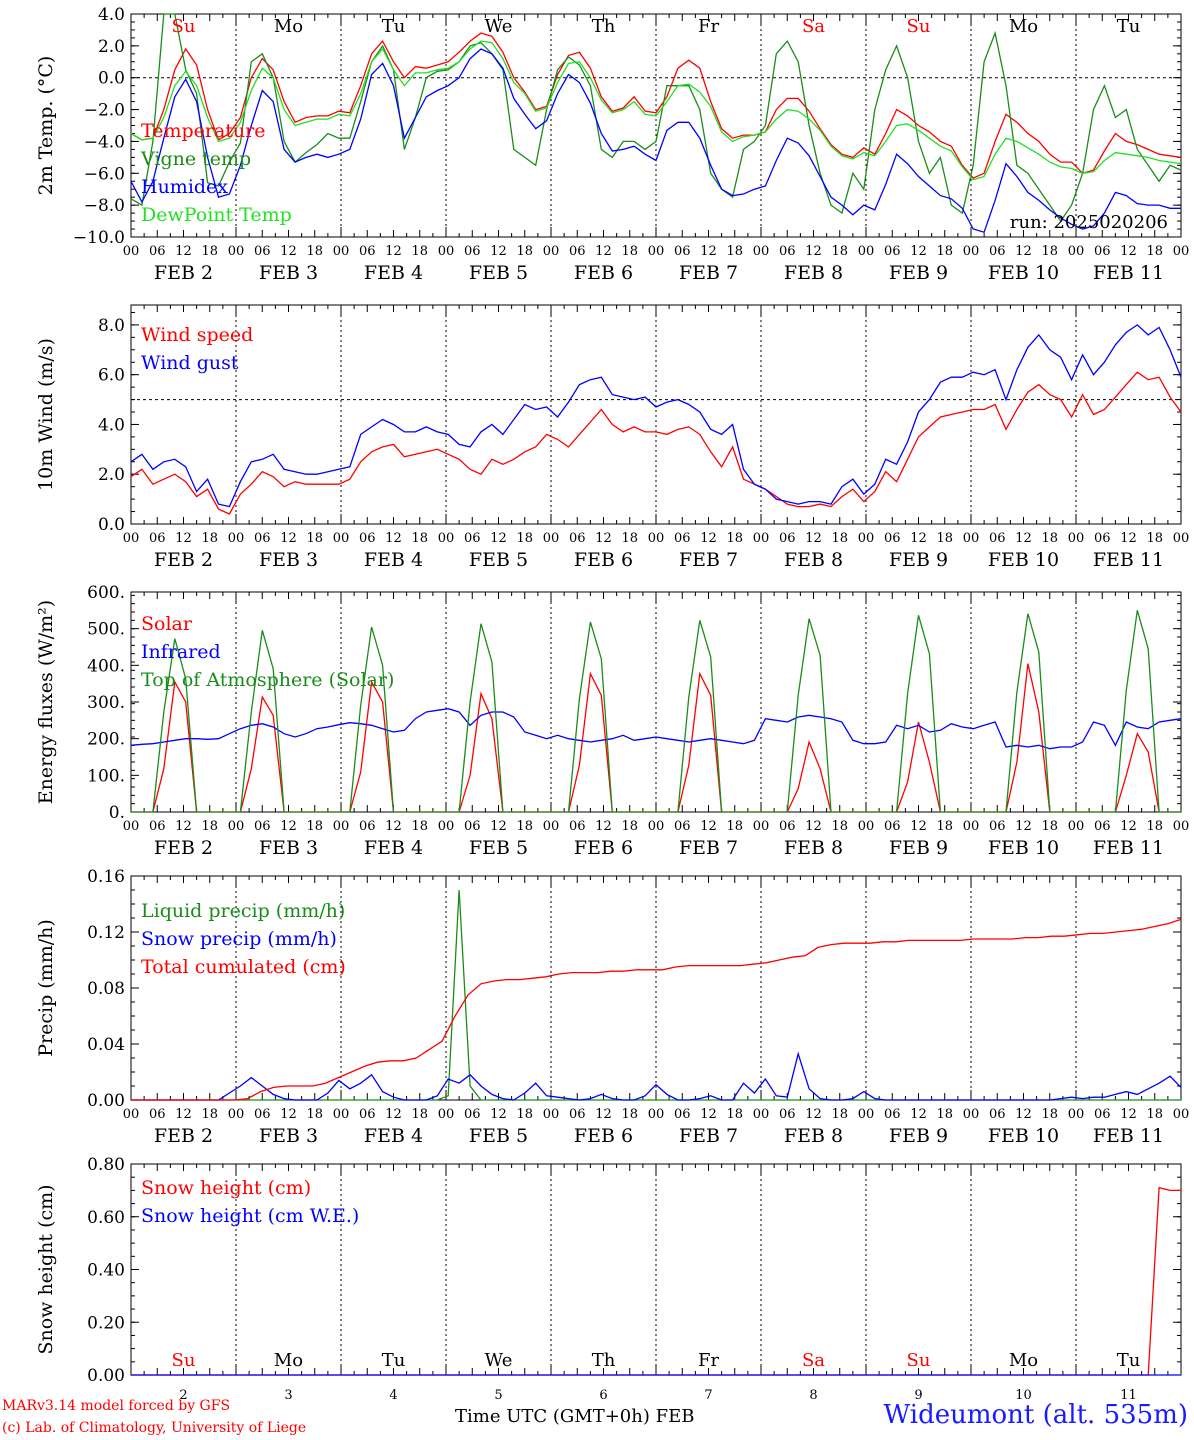 The width and height of the screenshot is (1194, 1440). I want to click on y-tick-label: 4.0, so click(111, 425).